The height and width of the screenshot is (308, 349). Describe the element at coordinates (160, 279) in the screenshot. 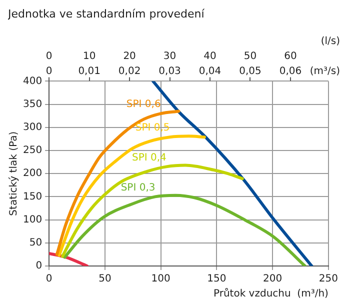

I see `x-tick-label: 100` at that location.